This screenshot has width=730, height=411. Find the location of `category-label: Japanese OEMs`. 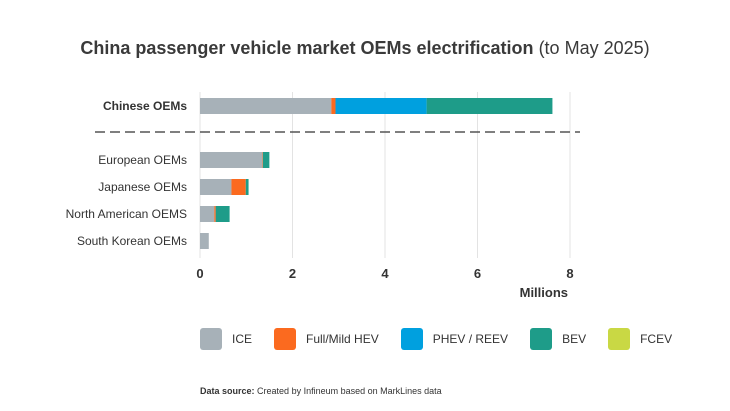

category-label: Japanese OEMs is located at coordinates (142, 187).